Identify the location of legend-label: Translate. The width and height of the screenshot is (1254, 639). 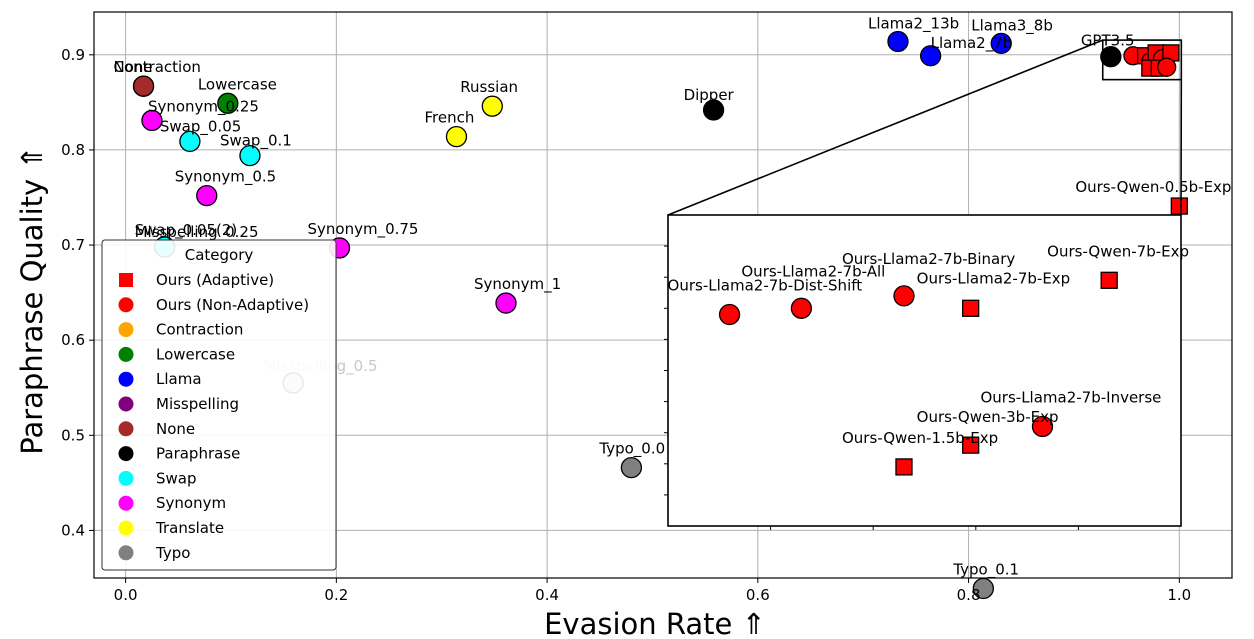
(189, 528).